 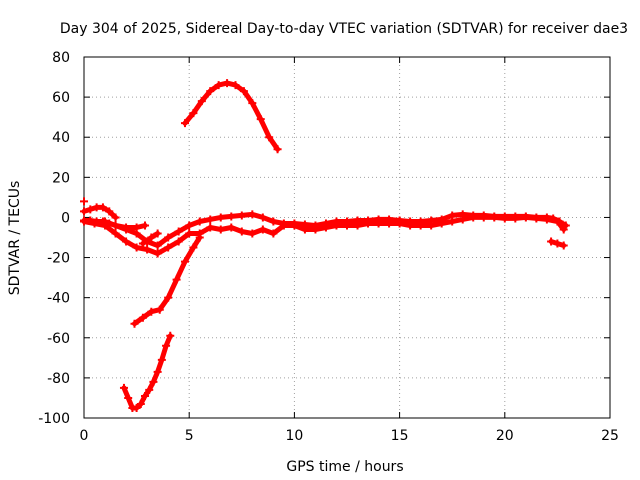 What do you see at coordinates (344, 467) in the screenshot?
I see `x-axis-label: GPS time / hours` at bounding box center [344, 467].